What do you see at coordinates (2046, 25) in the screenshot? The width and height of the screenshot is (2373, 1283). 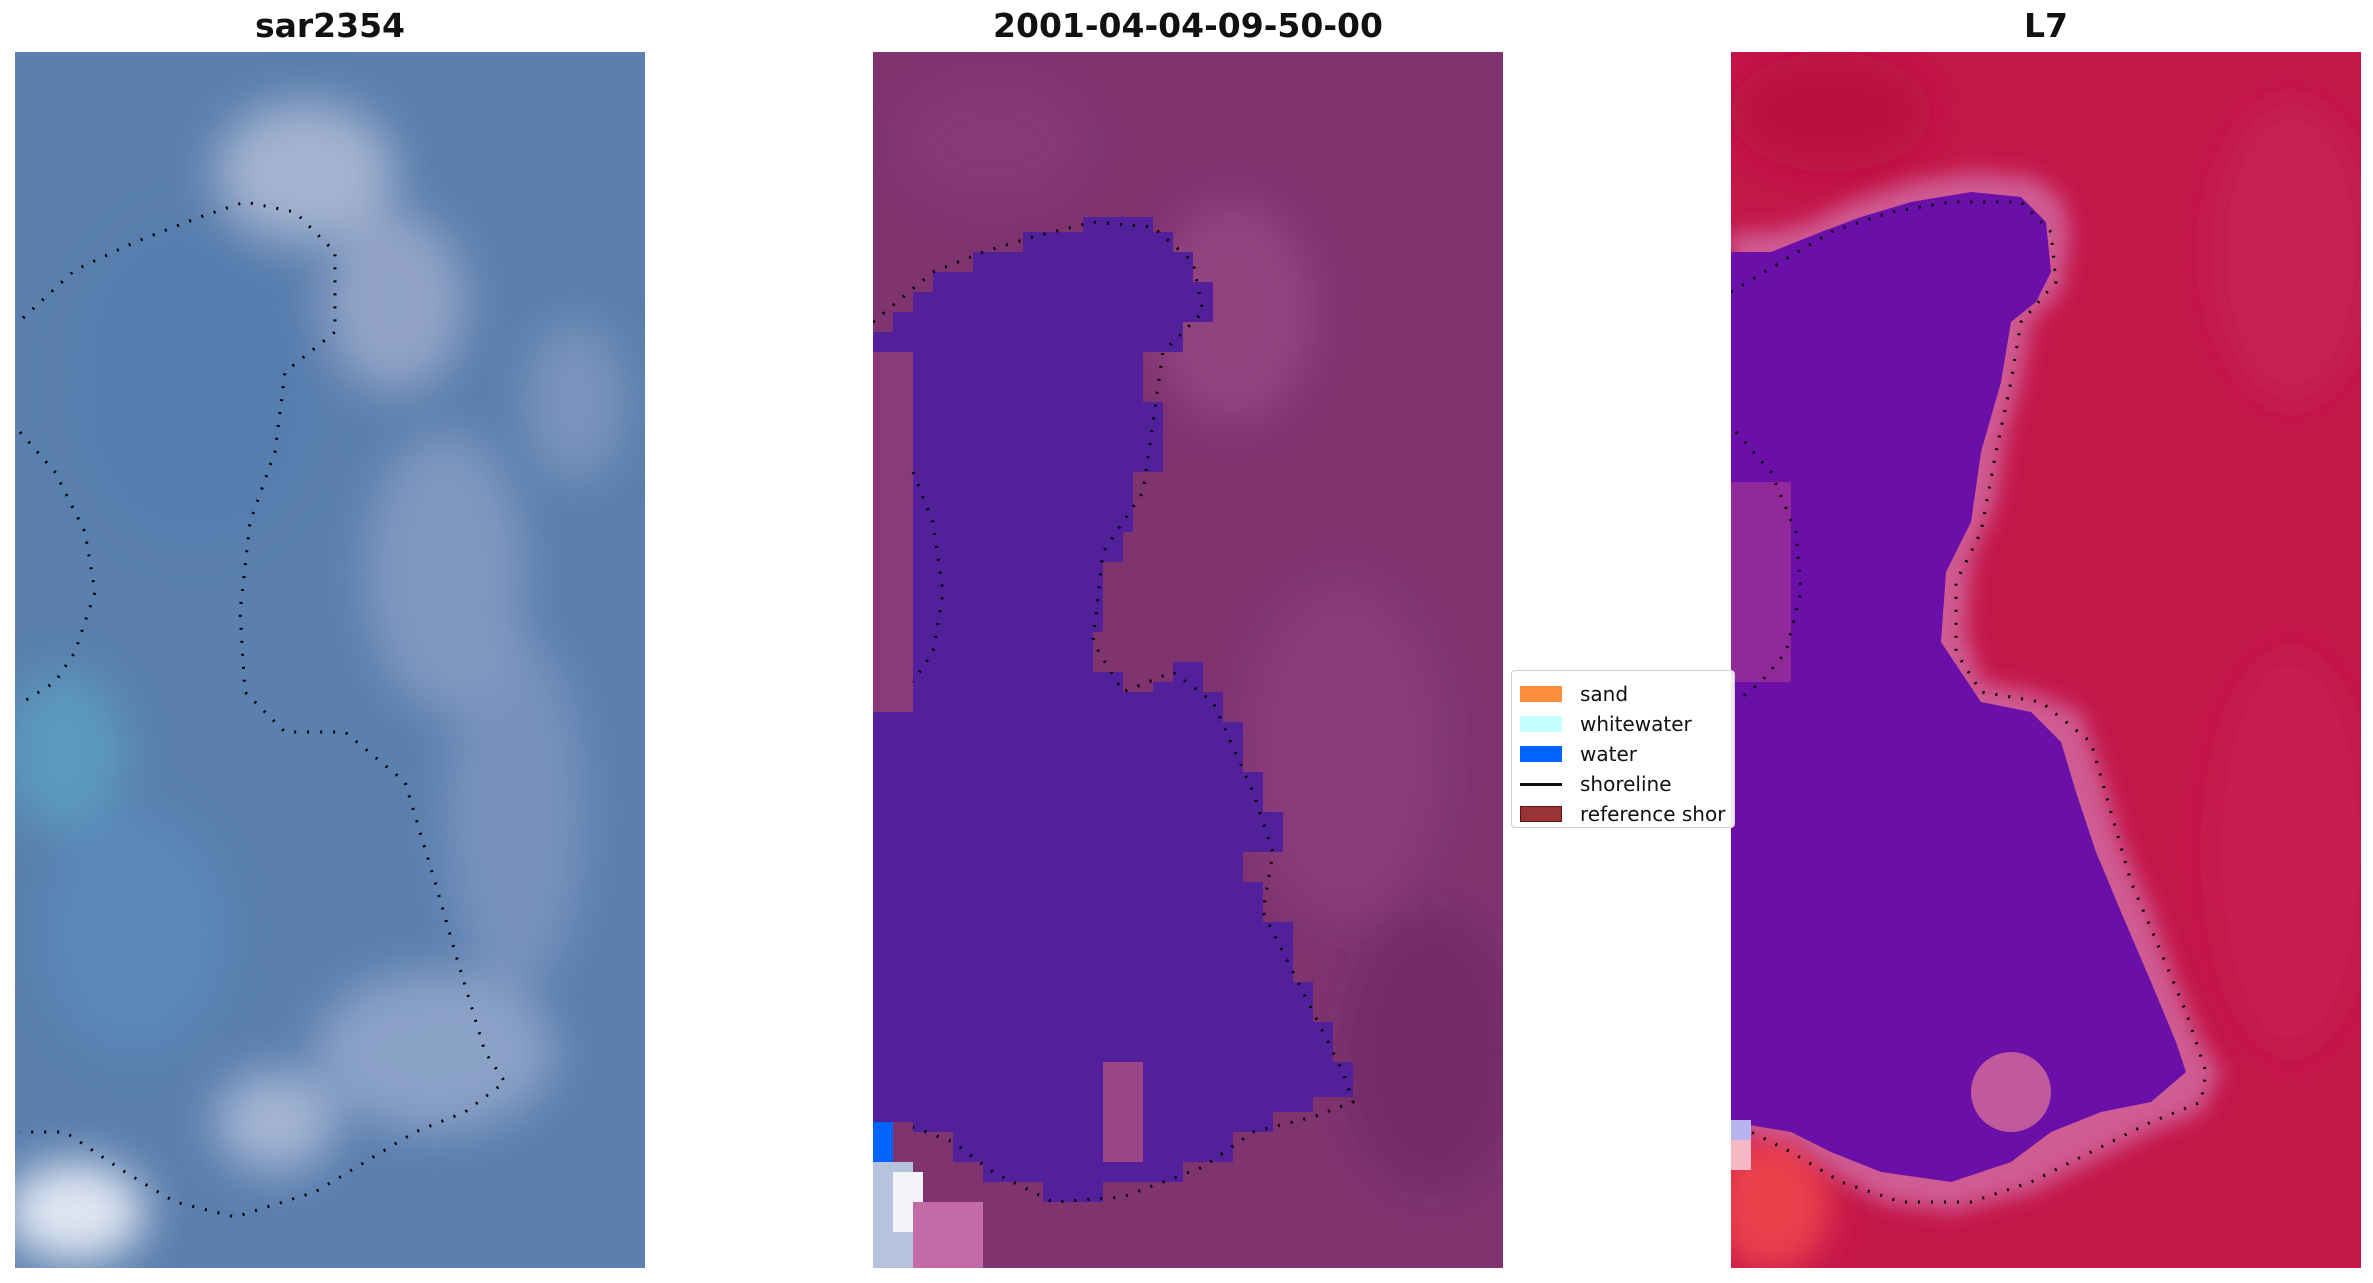 I see `panel-title-false-color: L7` at bounding box center [2046, 25].